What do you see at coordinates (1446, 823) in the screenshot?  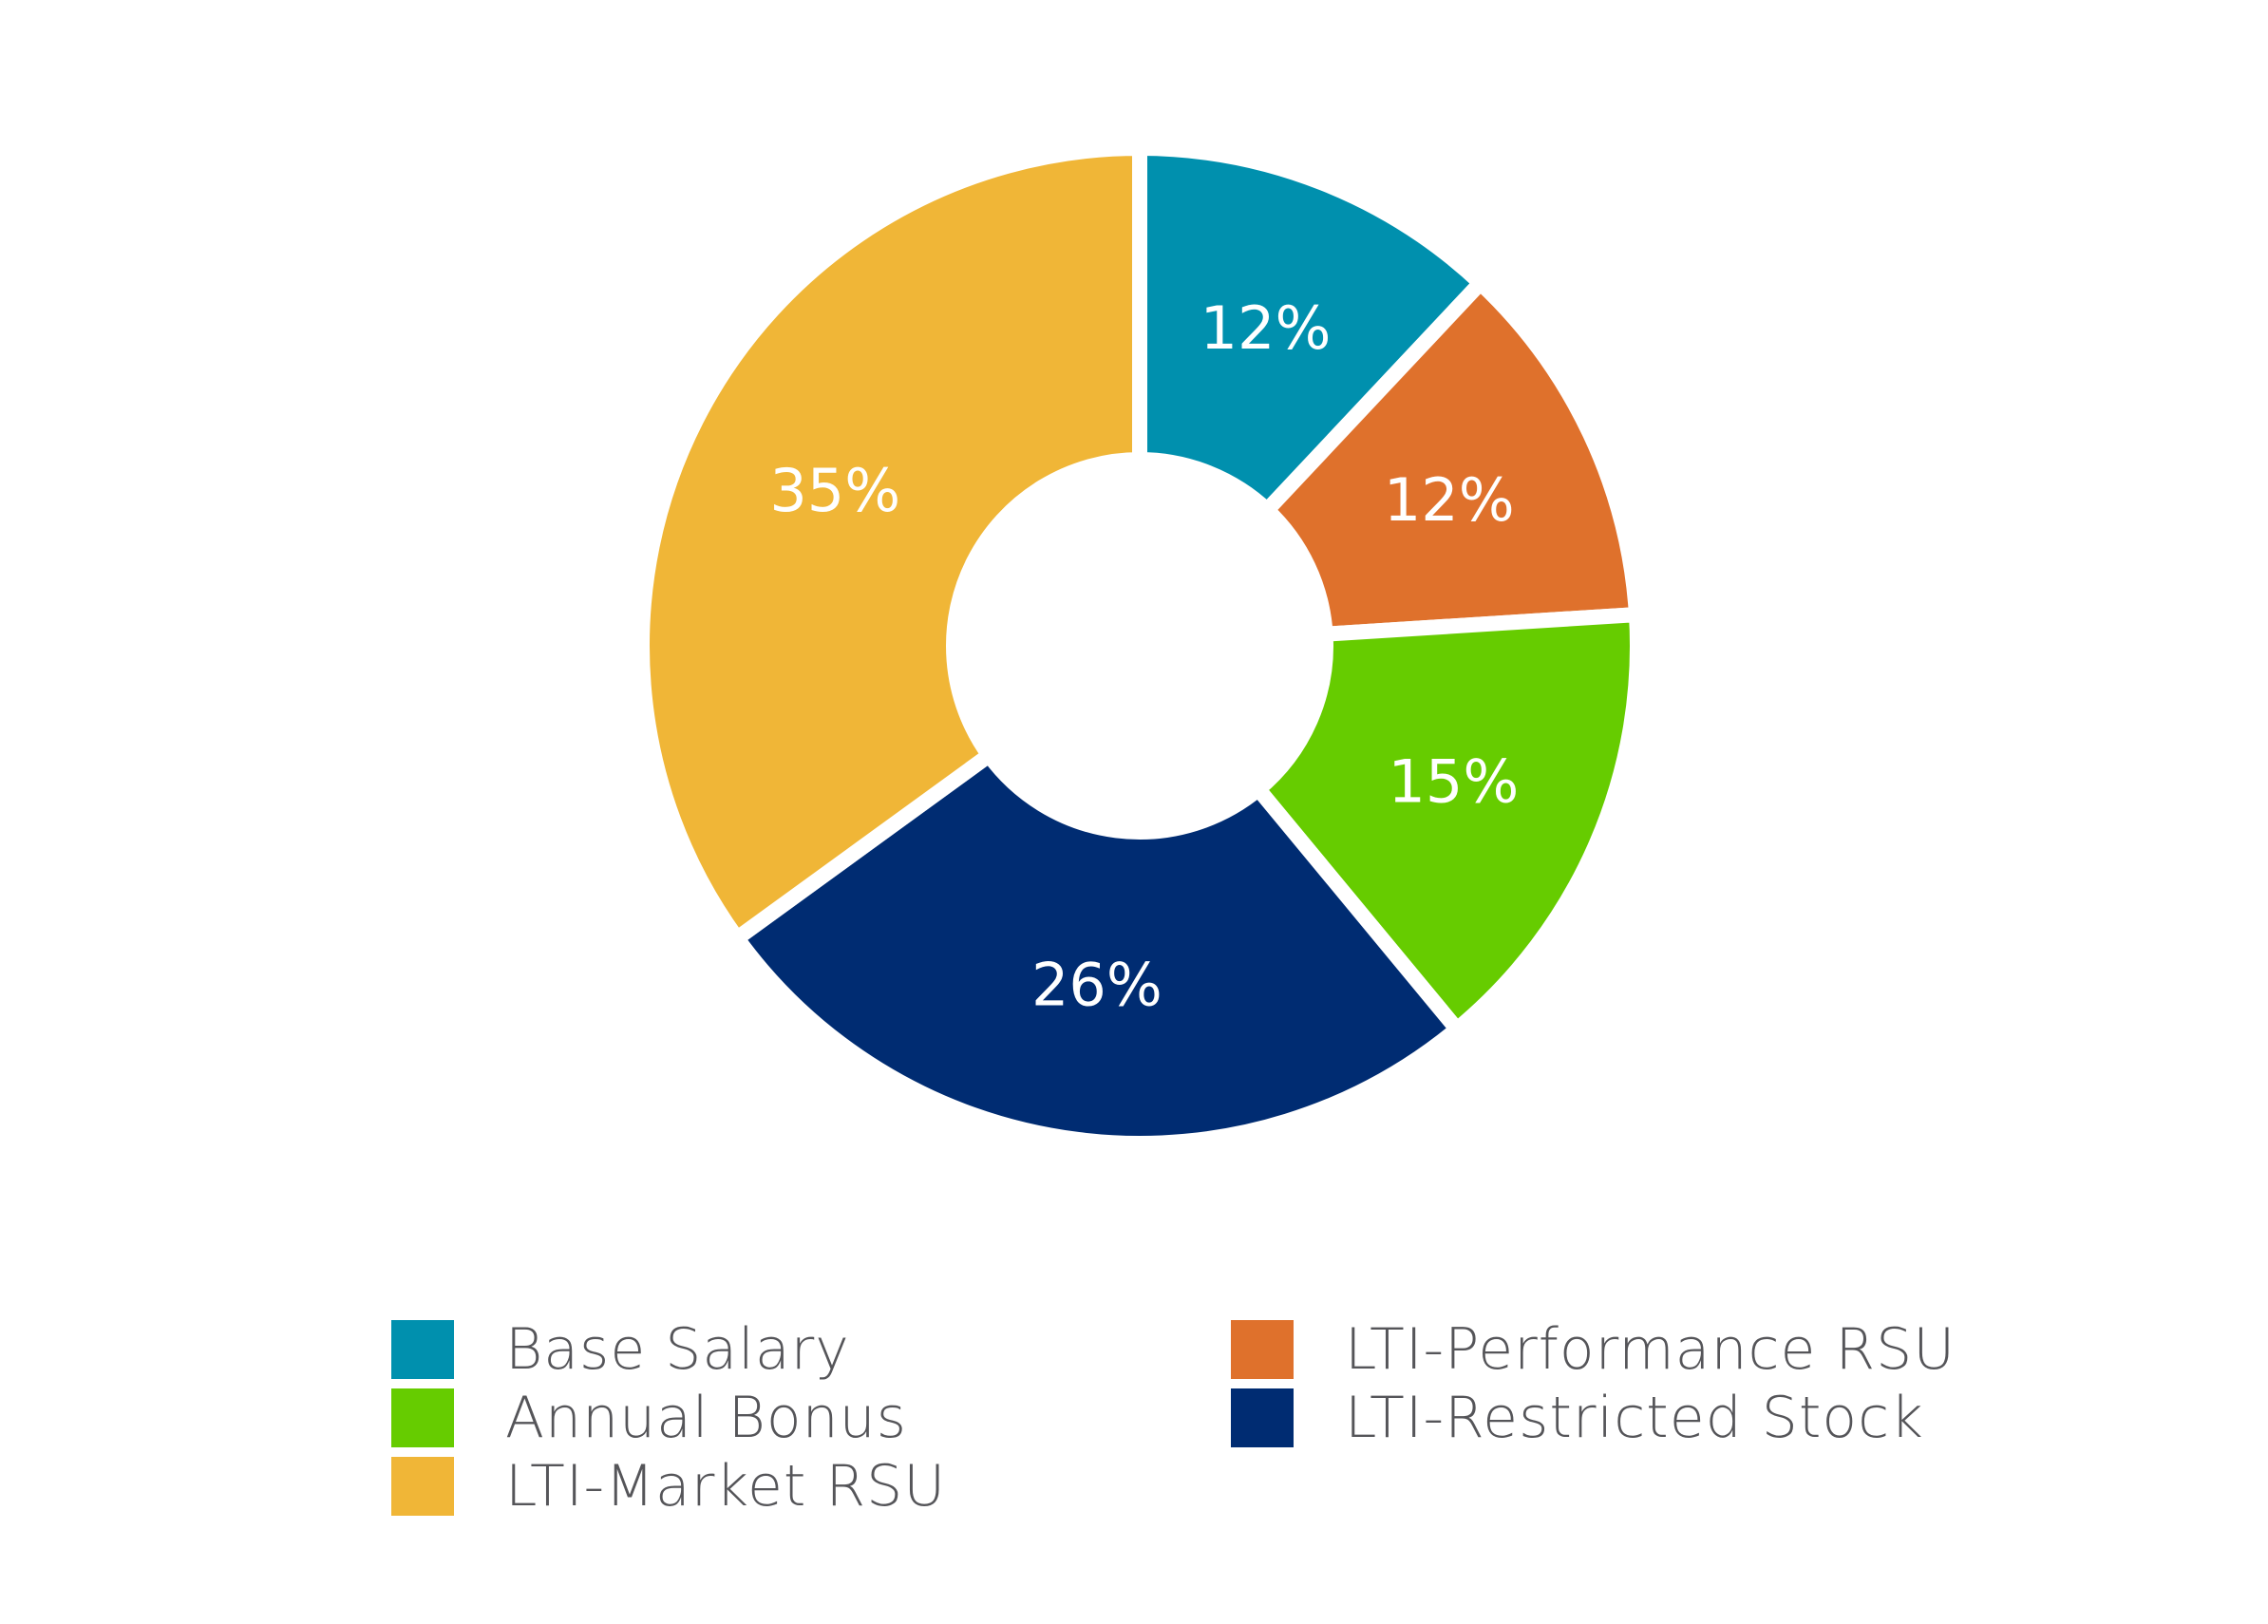 I see `slice-annual-bonus` at bounding box center [1446, 823].